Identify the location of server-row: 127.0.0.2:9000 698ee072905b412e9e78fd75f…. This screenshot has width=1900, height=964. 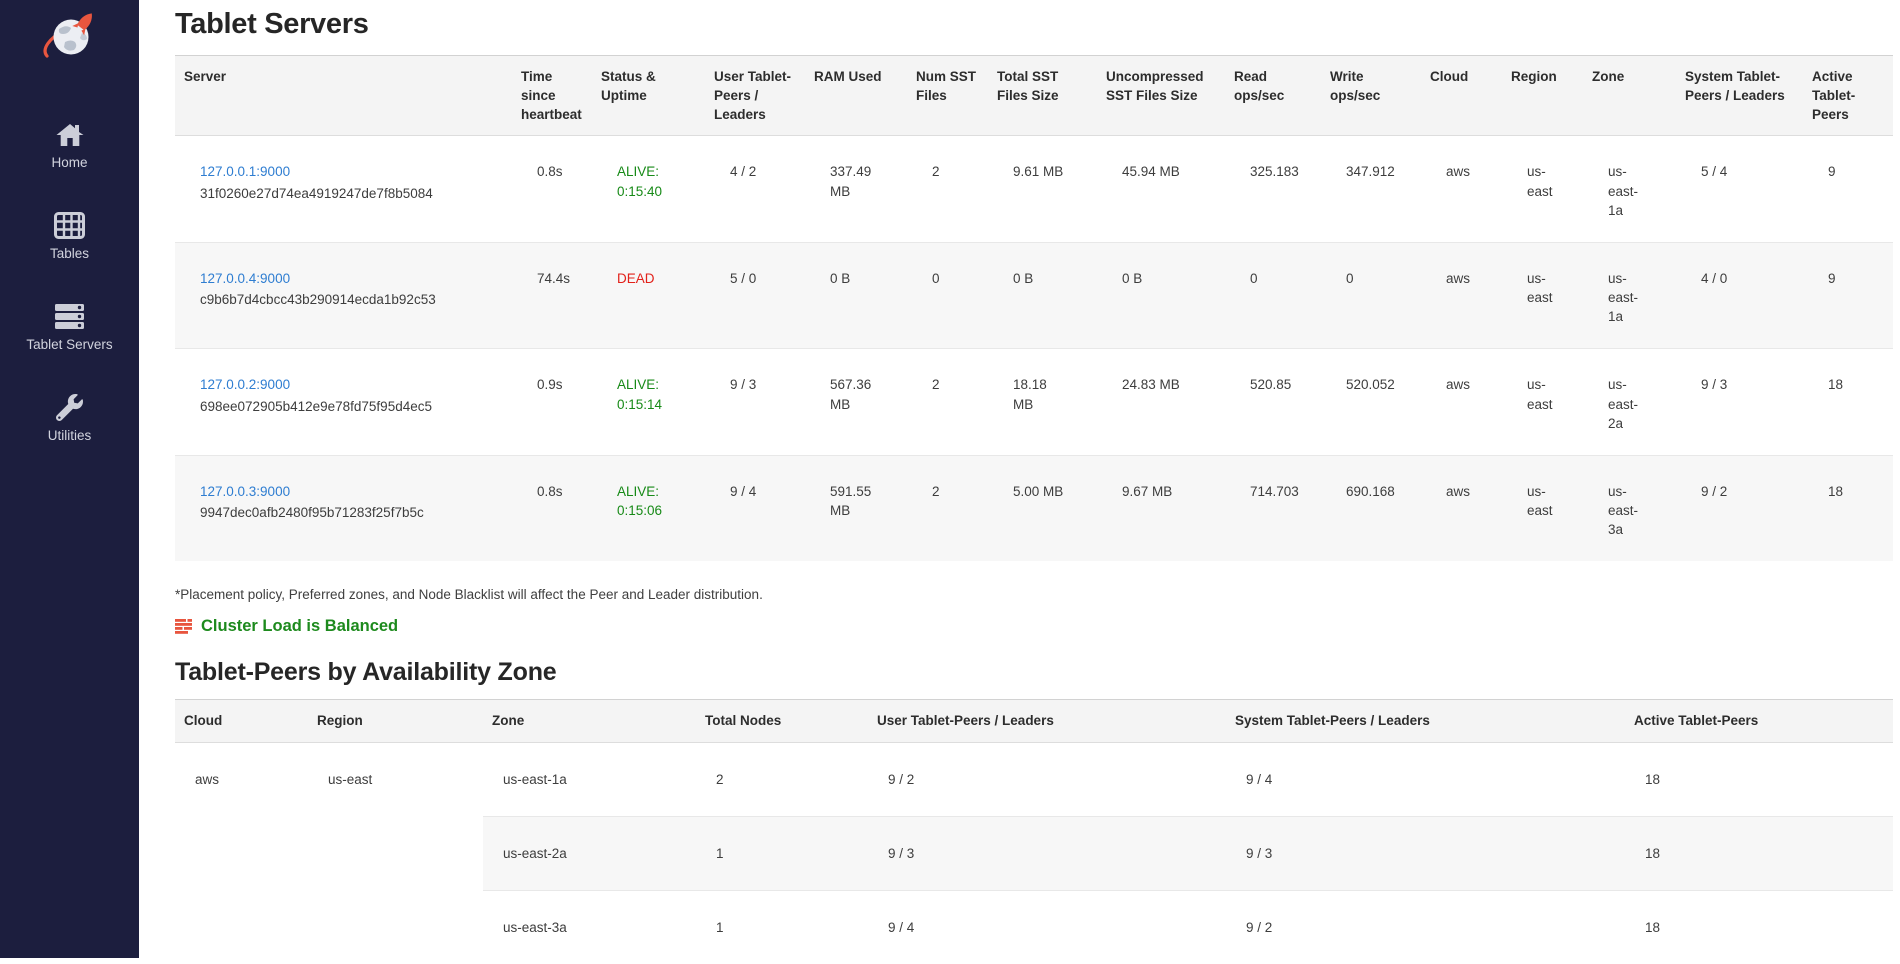
(1034, 402).